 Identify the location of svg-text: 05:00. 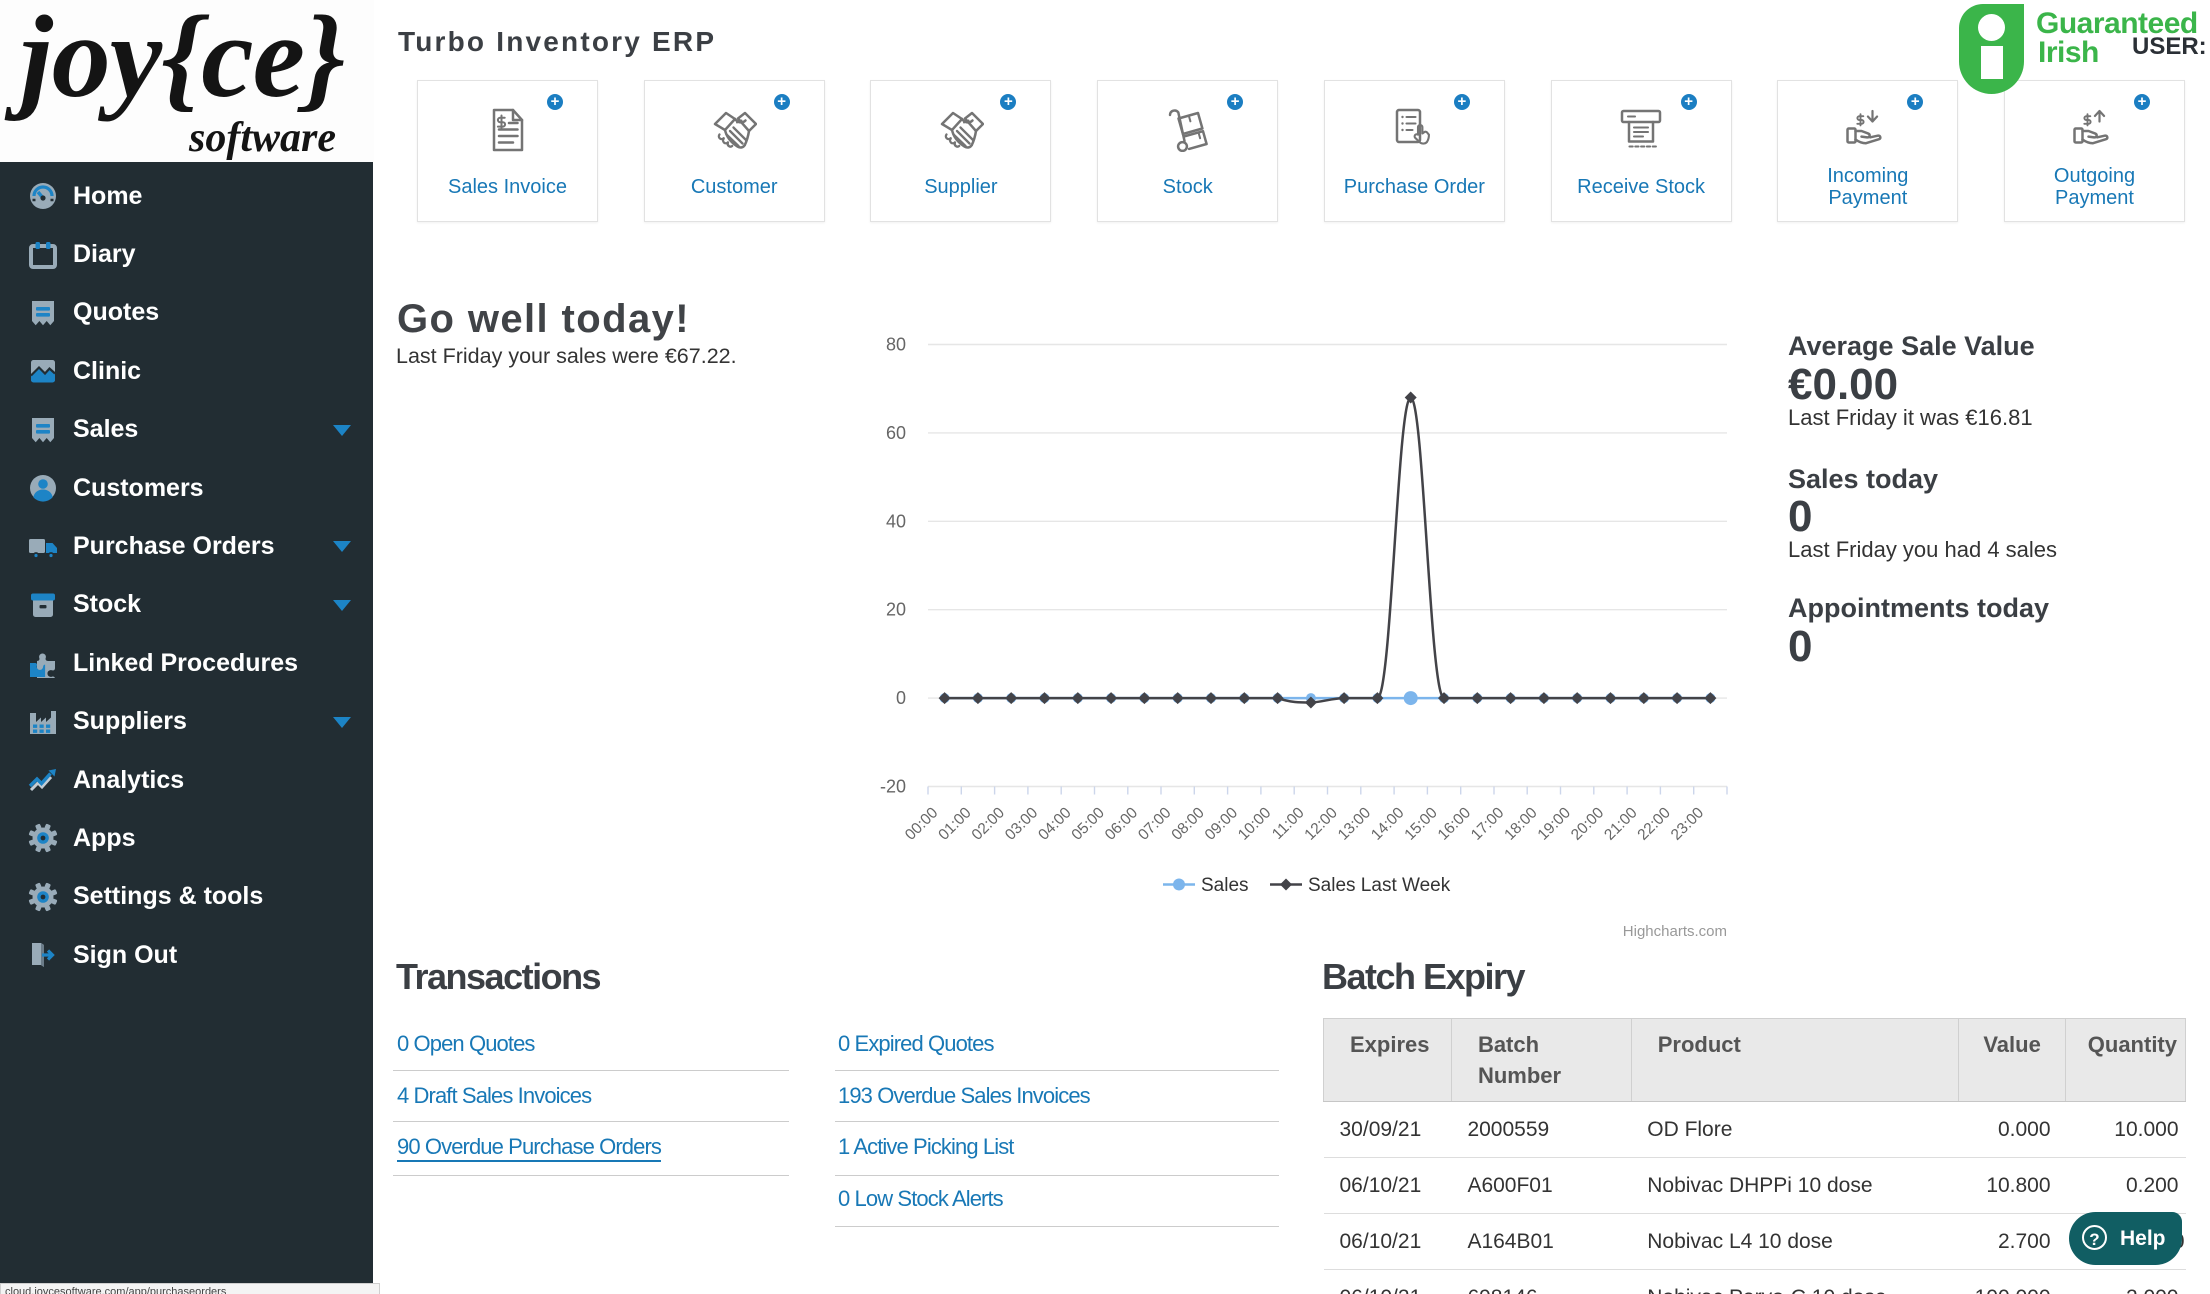
(1088, 824).